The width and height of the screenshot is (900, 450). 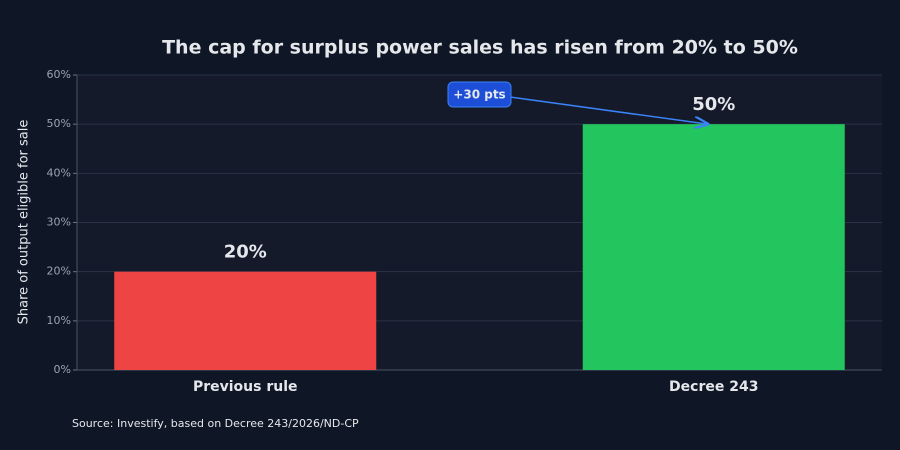 I want to click on y-tick-label: 30%, so click(x=59, y=222).